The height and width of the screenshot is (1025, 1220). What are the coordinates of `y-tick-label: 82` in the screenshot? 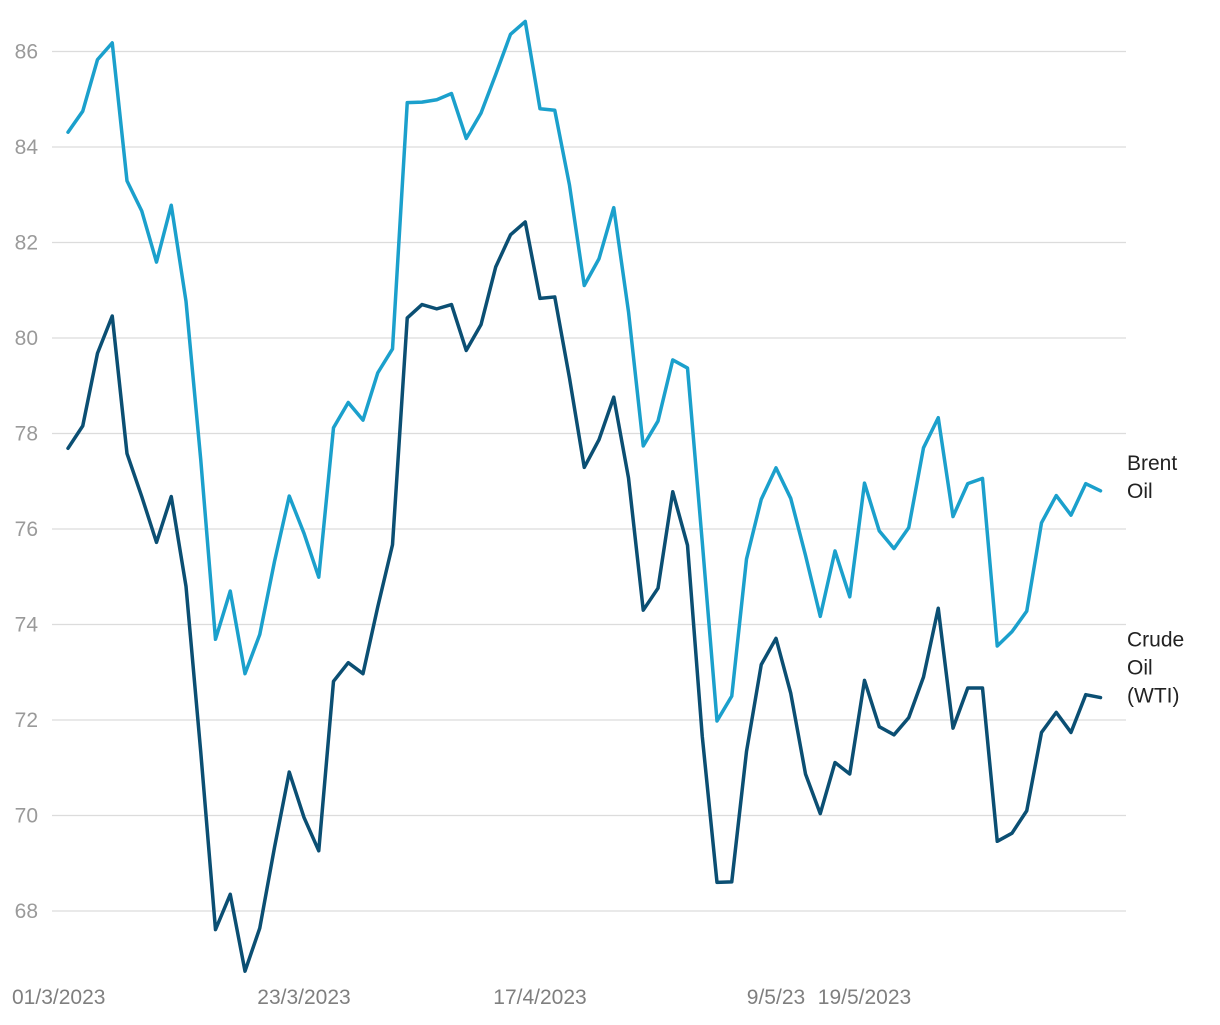 It's located at (26, 243).